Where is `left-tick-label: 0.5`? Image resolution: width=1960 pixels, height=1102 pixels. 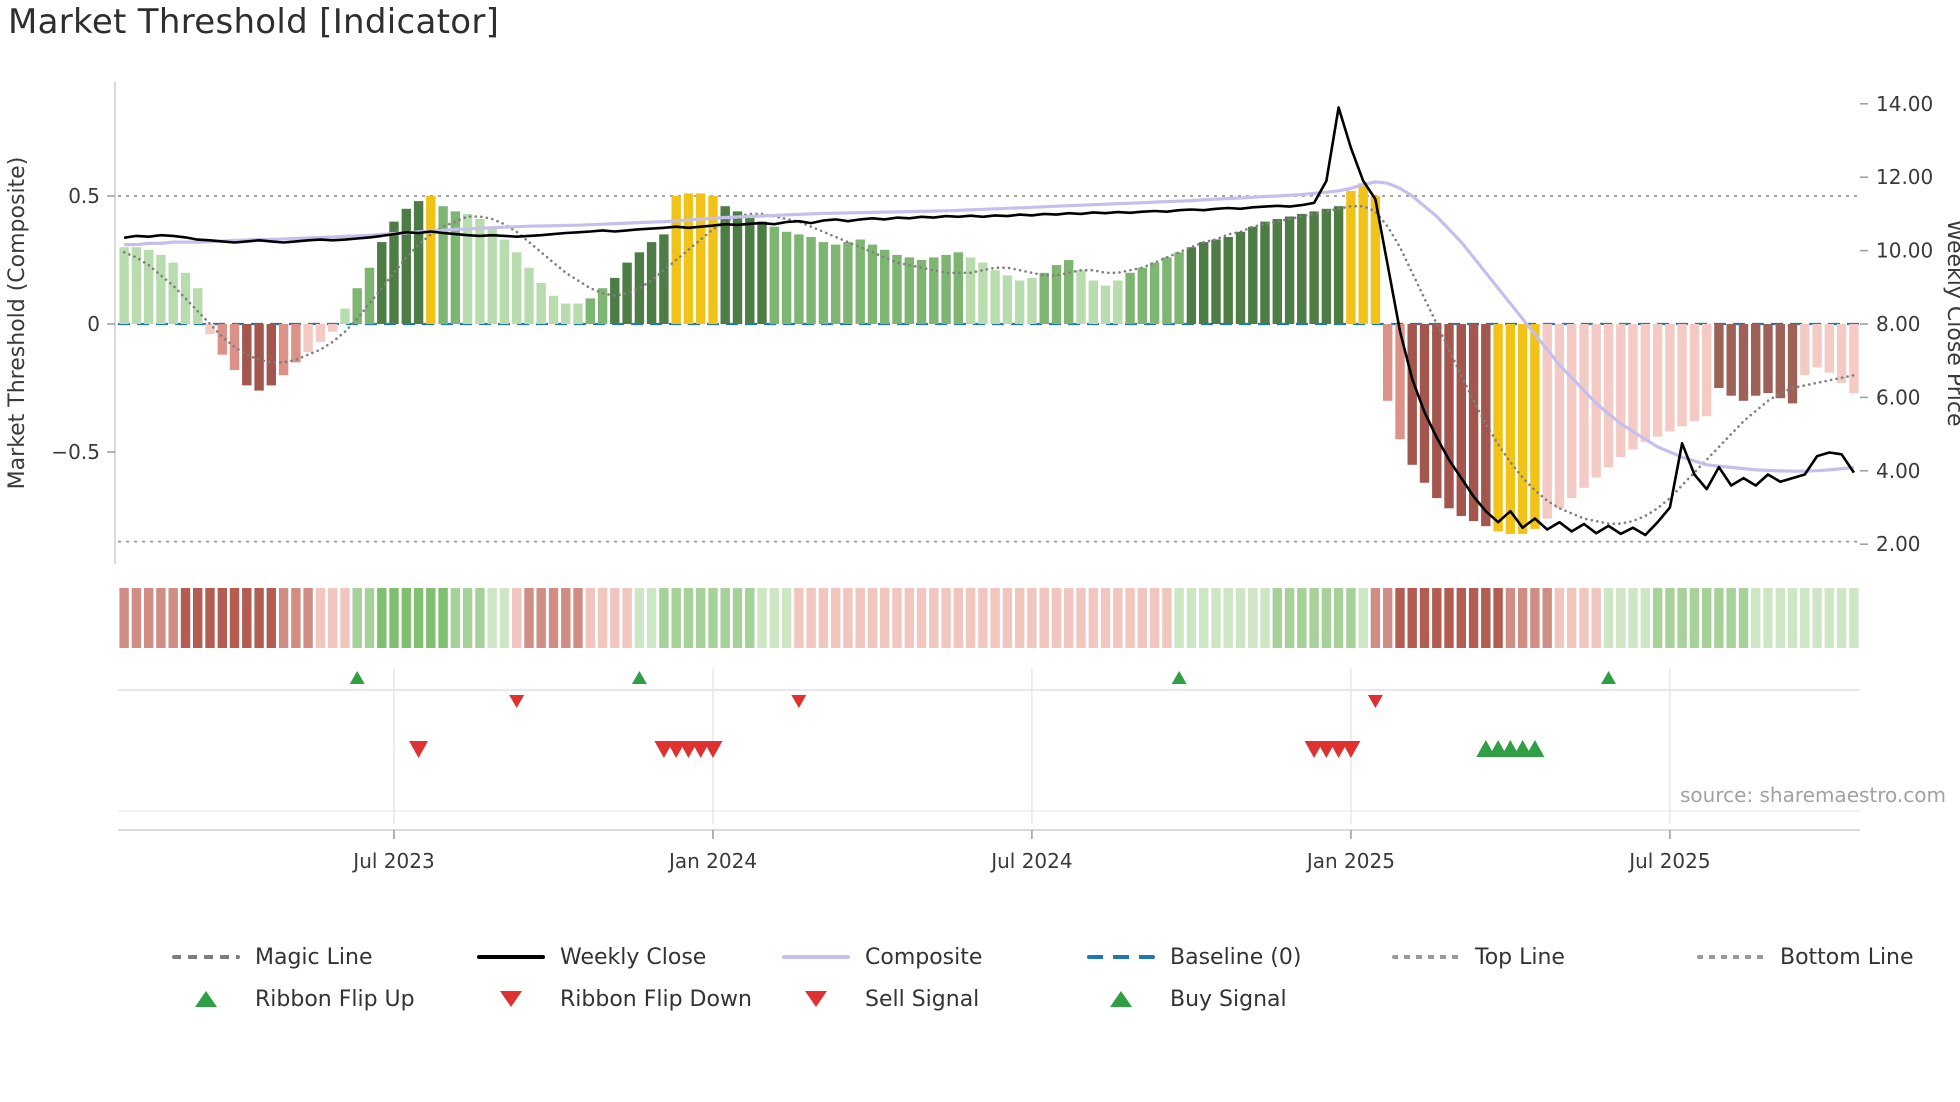 left-tick-label: 0.5 is located at coordinates (84, 196).